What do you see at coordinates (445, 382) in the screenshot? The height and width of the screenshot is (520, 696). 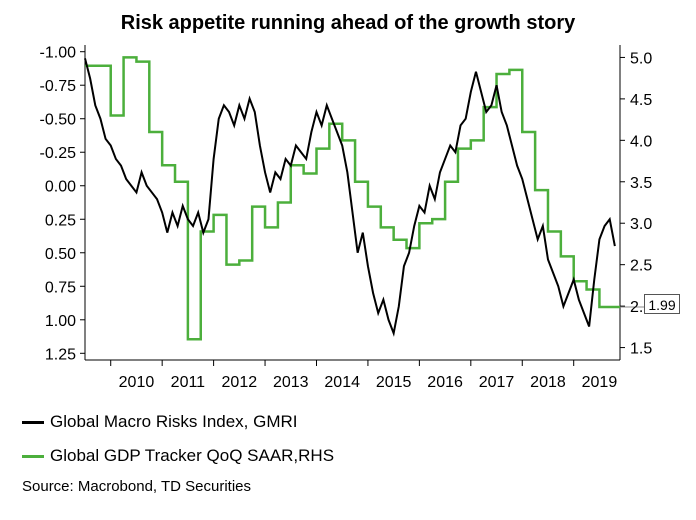 I see `x-tick-label: 2016` at bounding box center [445, 382].